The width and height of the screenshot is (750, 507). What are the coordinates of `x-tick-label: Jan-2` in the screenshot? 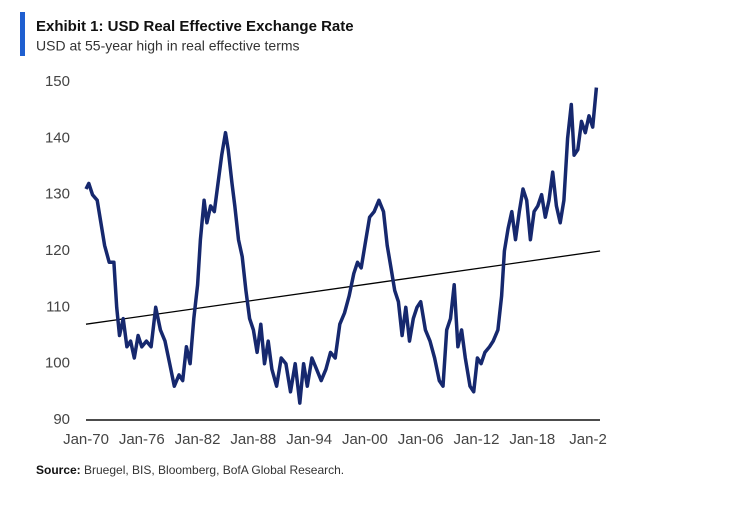 It's located at (588, 439).